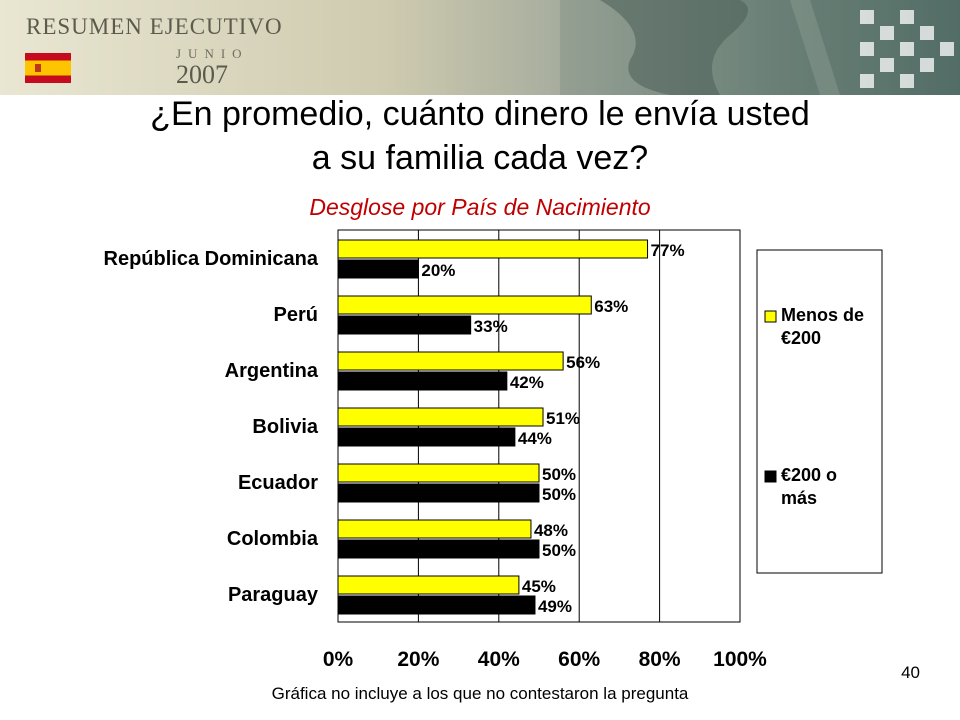 The height and width of the screenshot is (720, 960). I want to click on legend-label: Menos de, so click(822, 315).